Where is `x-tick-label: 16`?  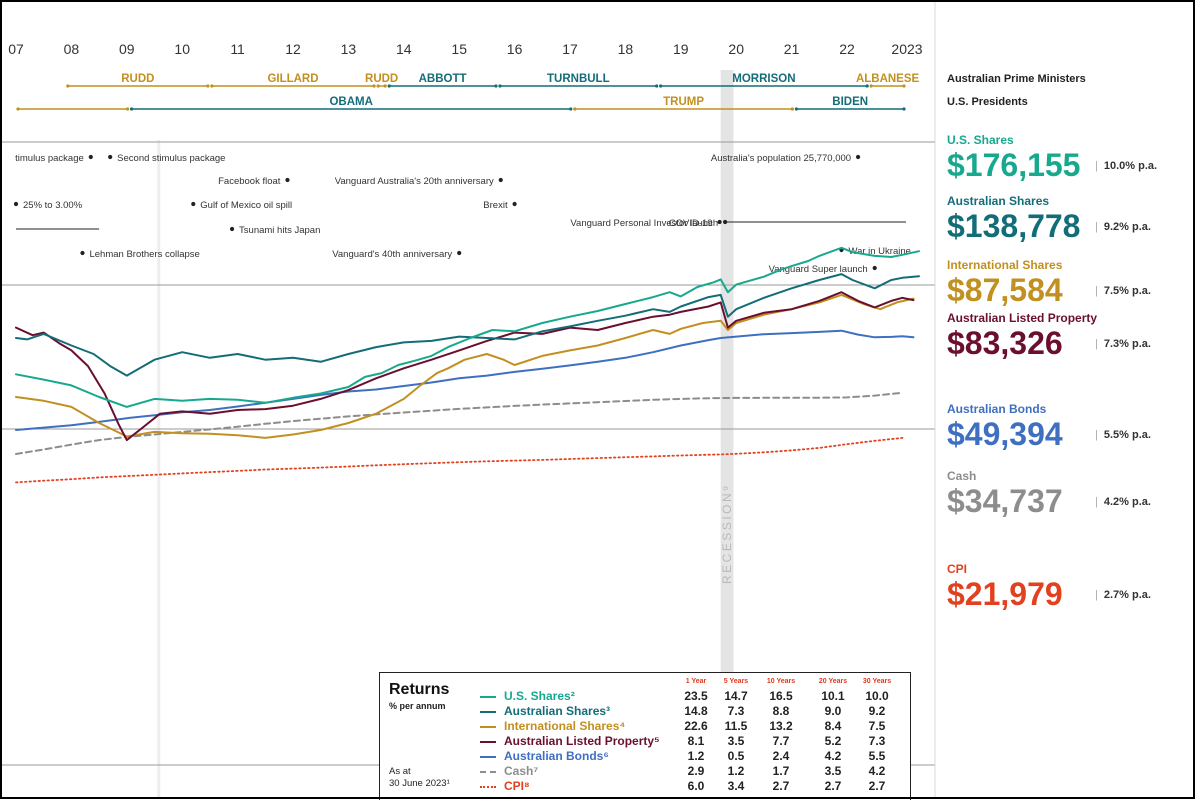
x-tick-label: 16 is located at coordinates (515, 49).